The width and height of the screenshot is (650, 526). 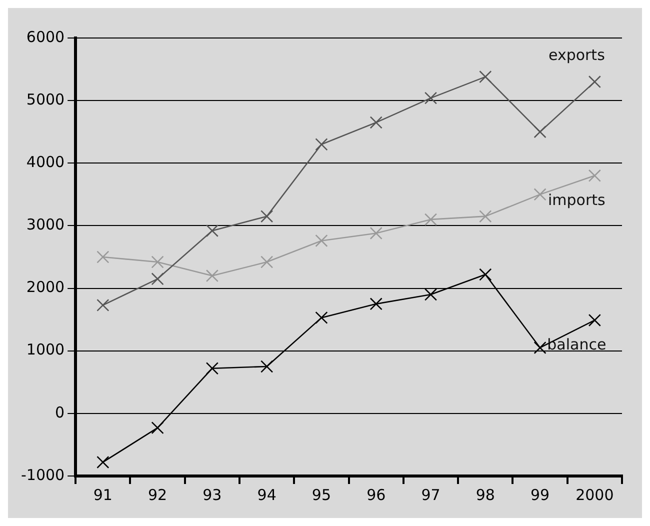 What do you see at coordinates (212, 495) in the screenshot?
I see `x-tick-label: 93` at bounding box center [212, 495].